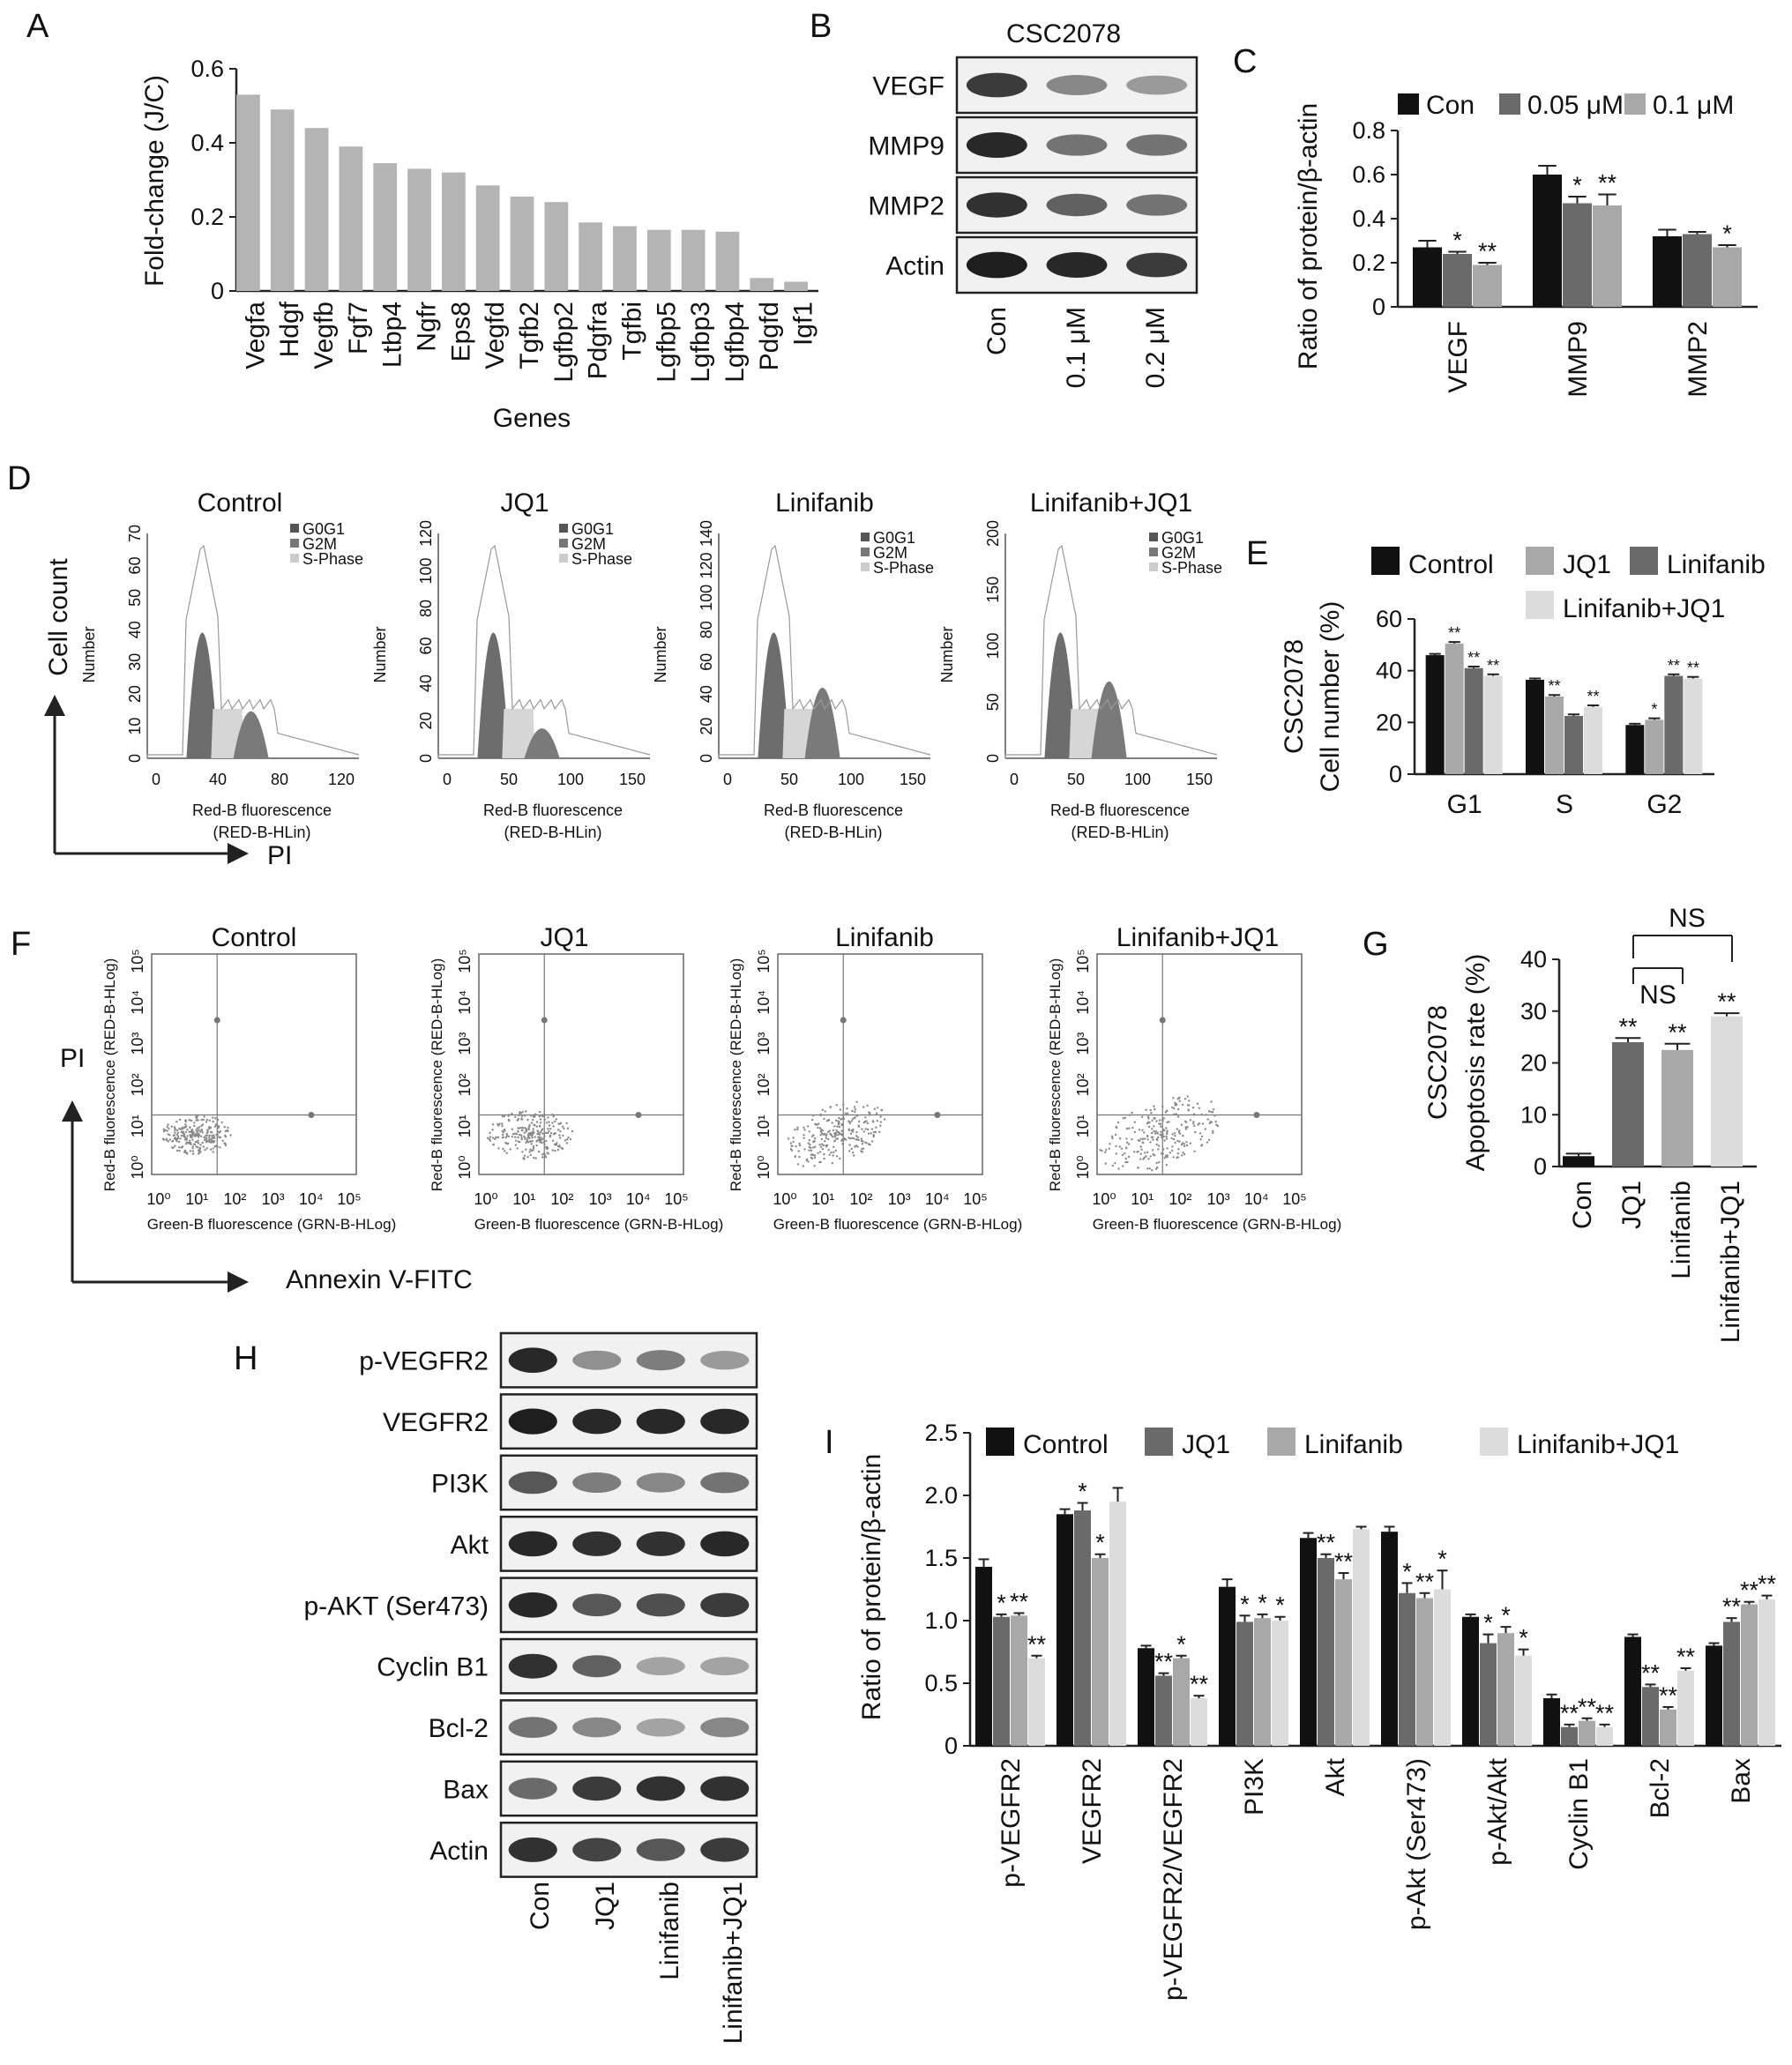  What do you see at coordinates (137, 1126) in the screenshot?
I see `dotplot-y-tick-label: 10¹` at bounding box center [137, 1126].